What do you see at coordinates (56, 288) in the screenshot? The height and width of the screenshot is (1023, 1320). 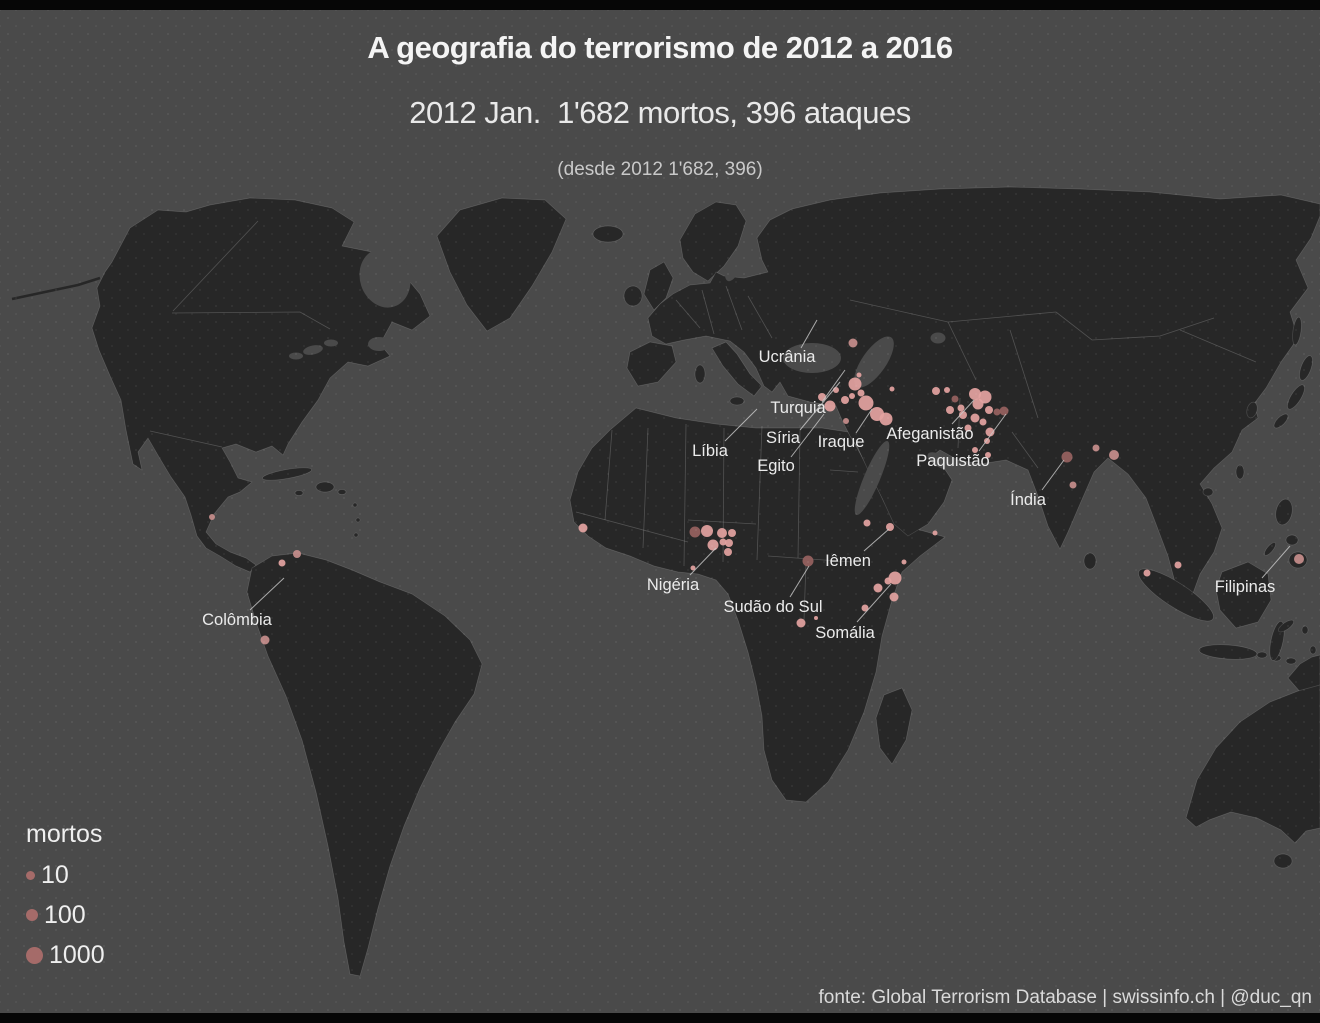 I see `aleutians` at bounding box center [56, 288].